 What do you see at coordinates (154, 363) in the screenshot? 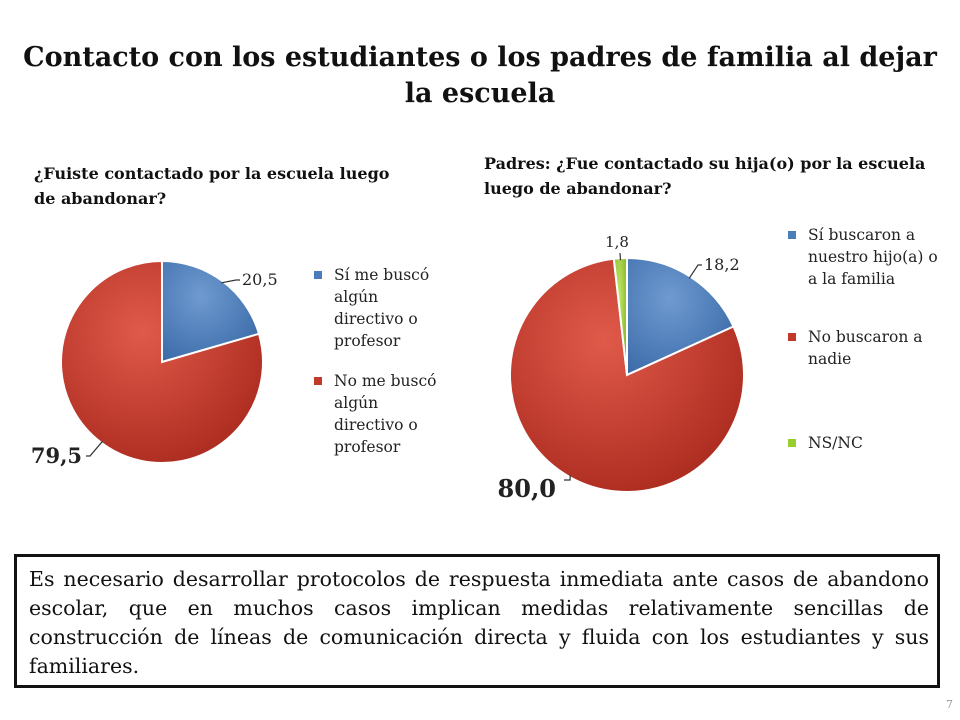
I see `pie-chart-students: 20,5 79,5` at bounding box center [154, 363].